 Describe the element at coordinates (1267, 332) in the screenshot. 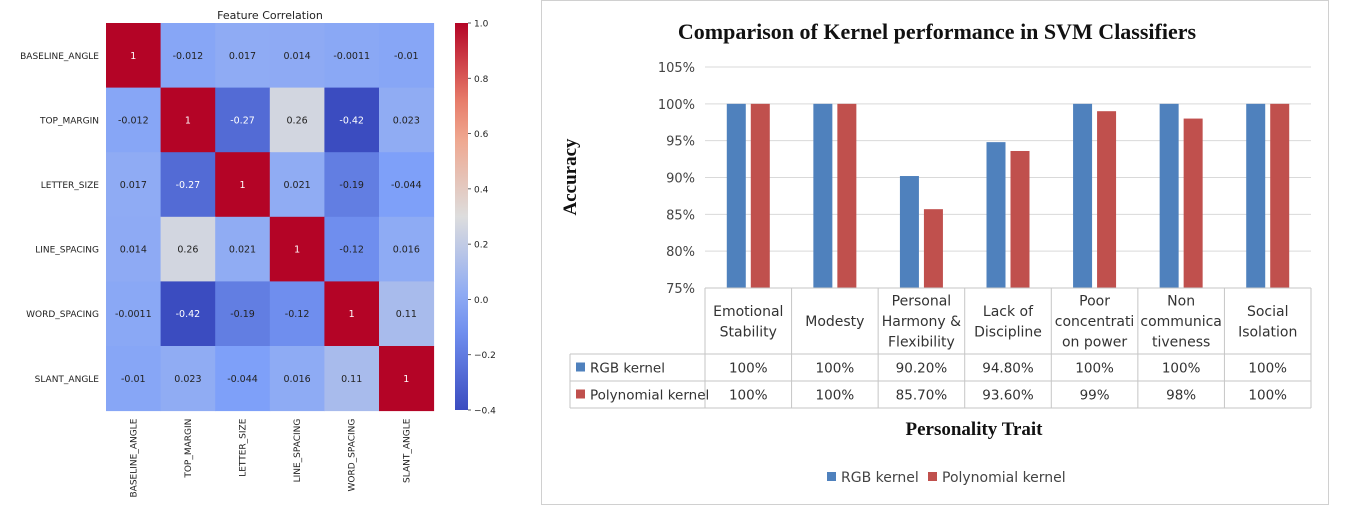

I see `category-label: Isolation` at that location.